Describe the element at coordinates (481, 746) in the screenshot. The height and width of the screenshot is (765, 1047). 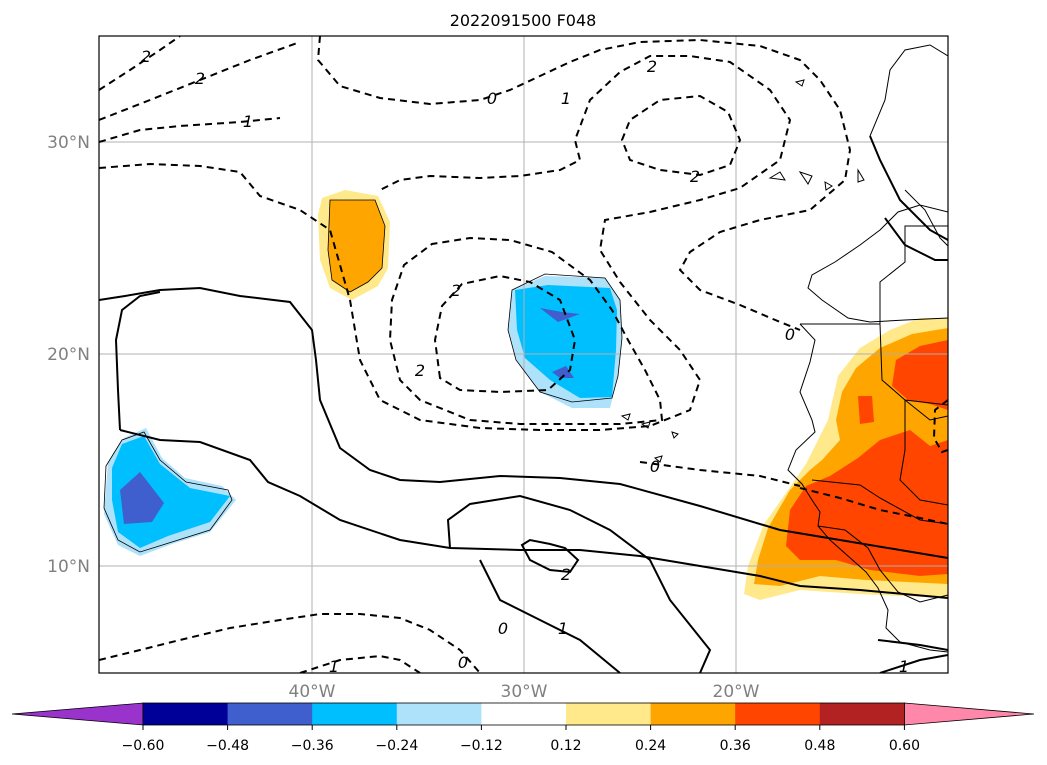
I see `colorbar-tick-label: −0.12` at that location.